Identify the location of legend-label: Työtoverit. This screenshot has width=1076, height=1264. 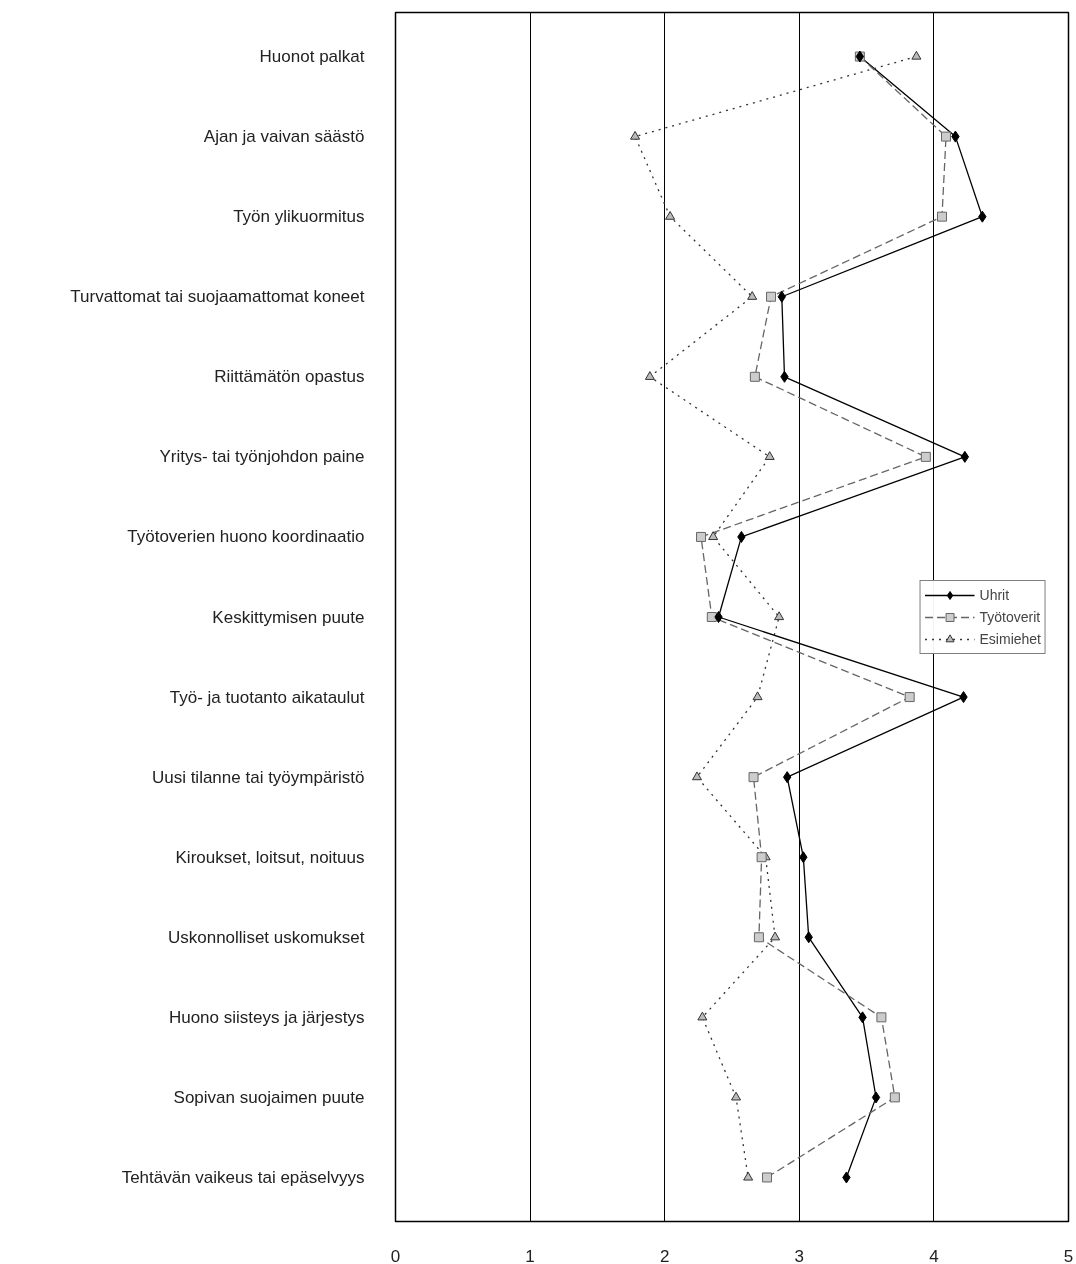
(1010, 616).